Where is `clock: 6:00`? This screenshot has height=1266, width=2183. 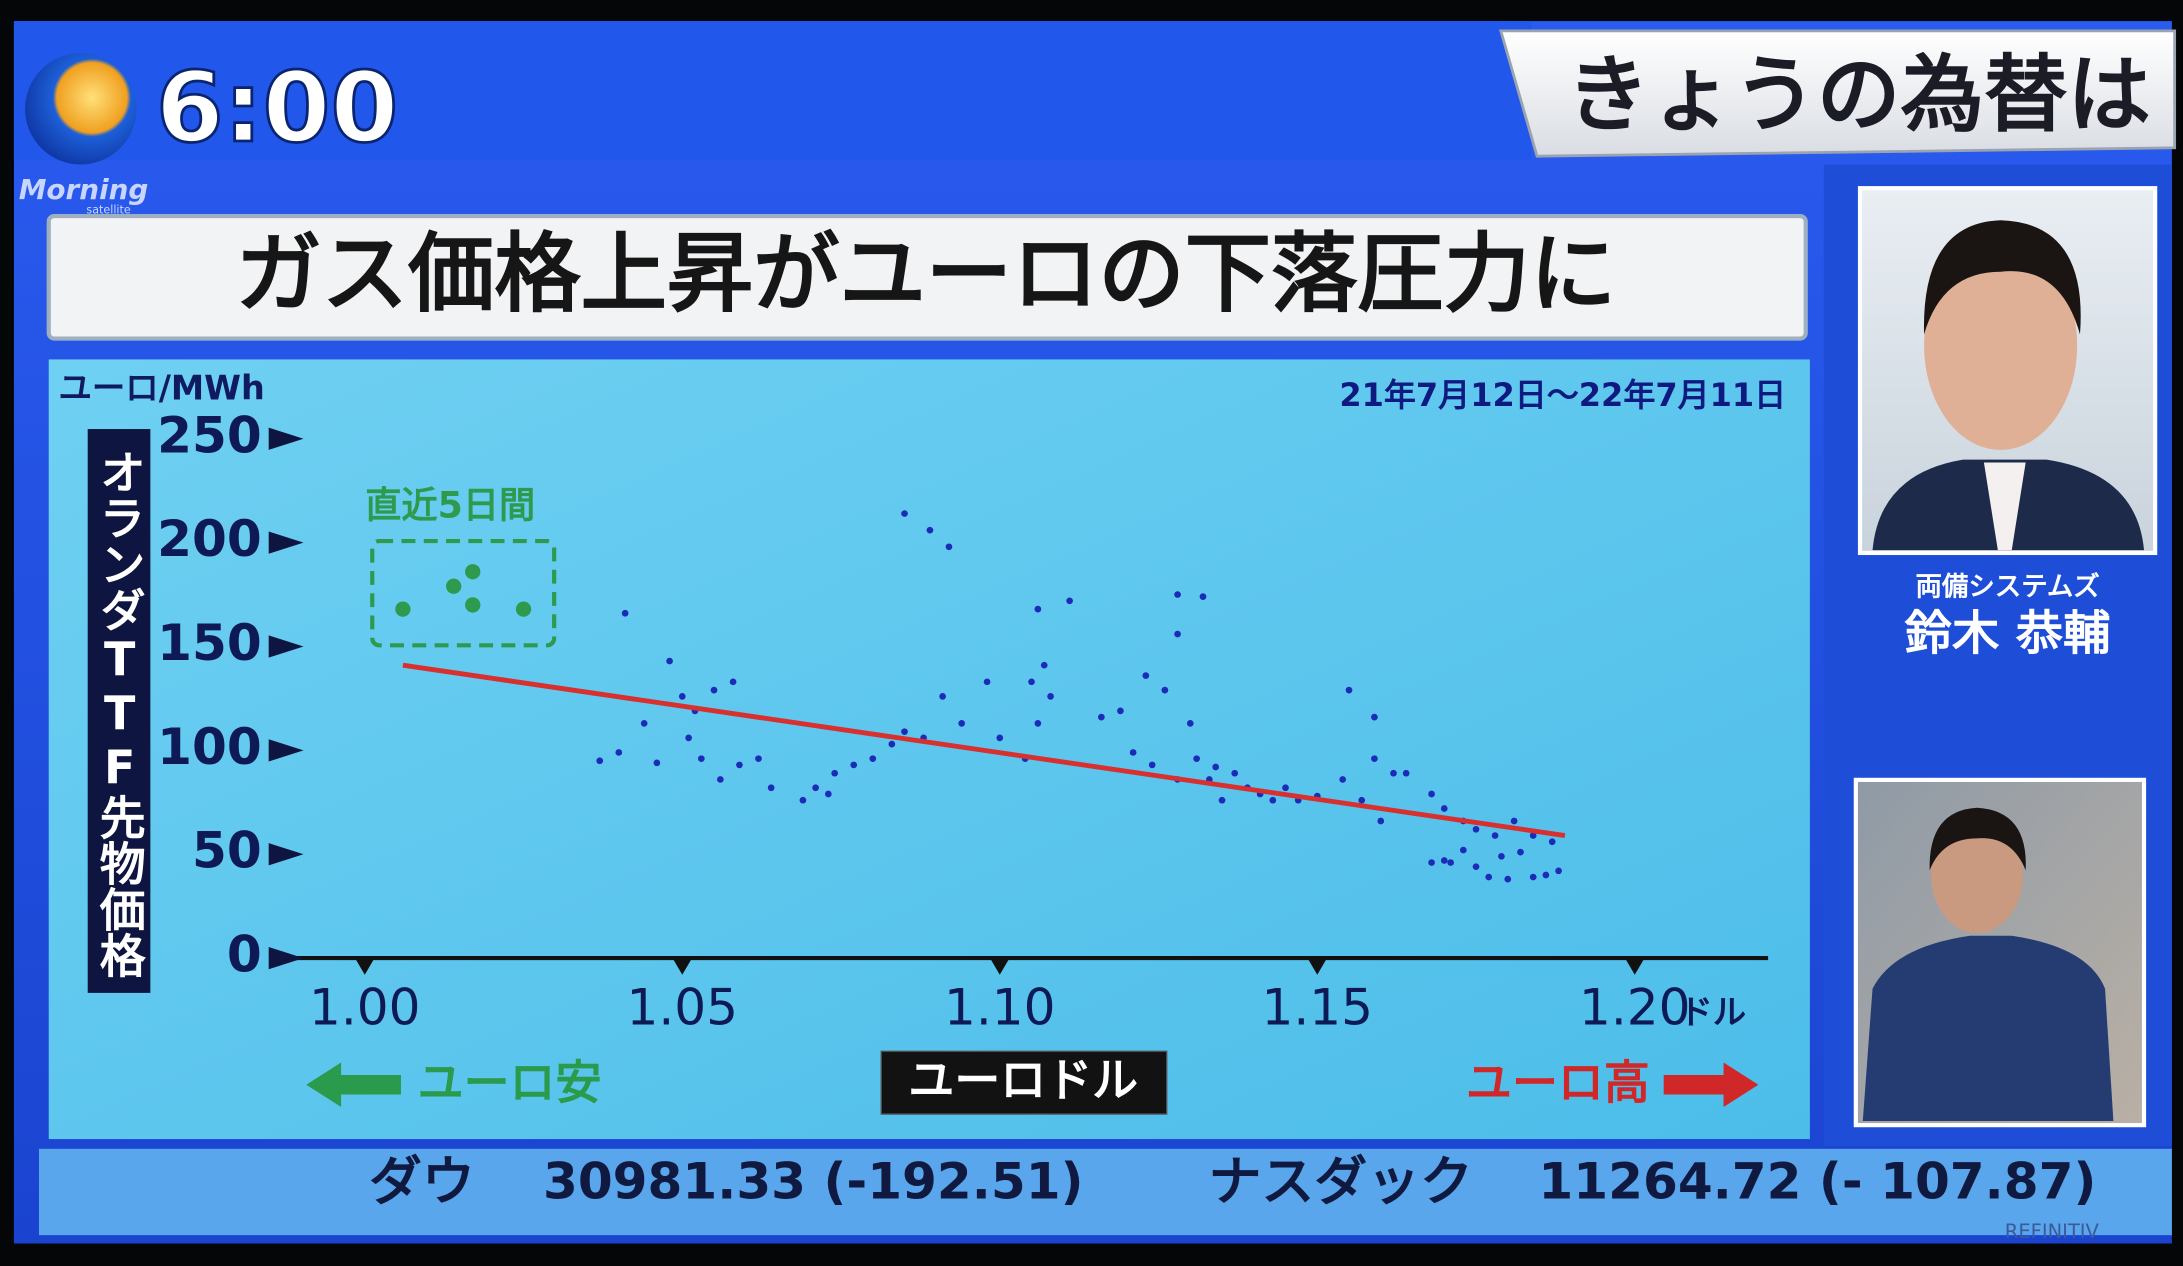 clock: 6:00 is located at coordinates (277, 107).